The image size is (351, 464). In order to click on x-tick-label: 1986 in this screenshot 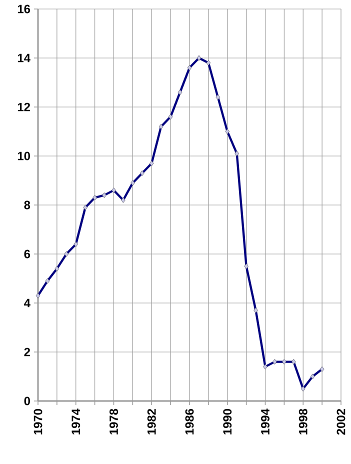, I will do `click(189, 421)`.